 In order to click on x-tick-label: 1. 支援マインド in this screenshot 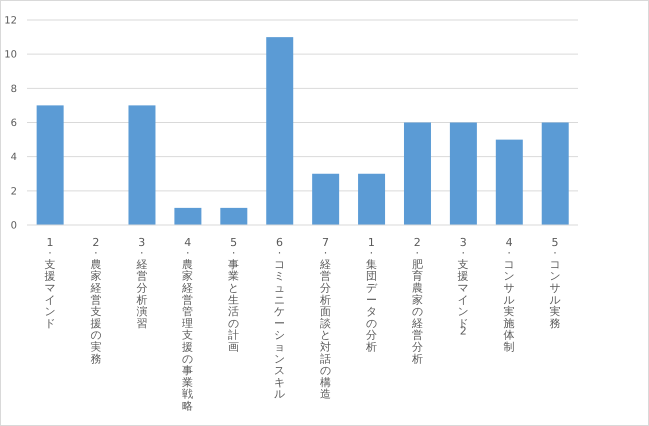, I will do `click(50, 283)`.